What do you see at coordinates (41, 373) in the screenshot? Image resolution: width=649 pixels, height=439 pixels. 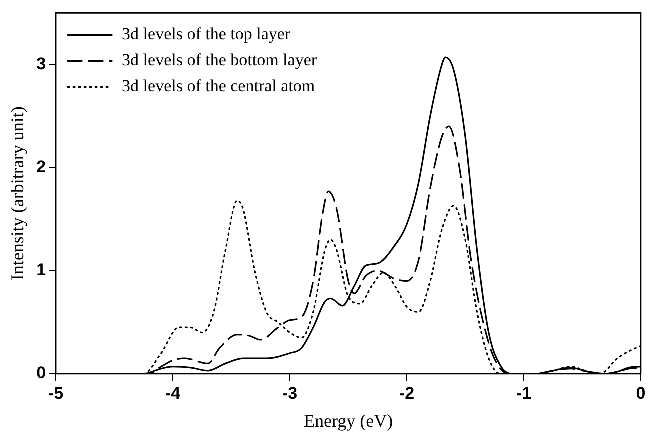 I see `y-tick-label: 0` at bounding box center [41, 373].